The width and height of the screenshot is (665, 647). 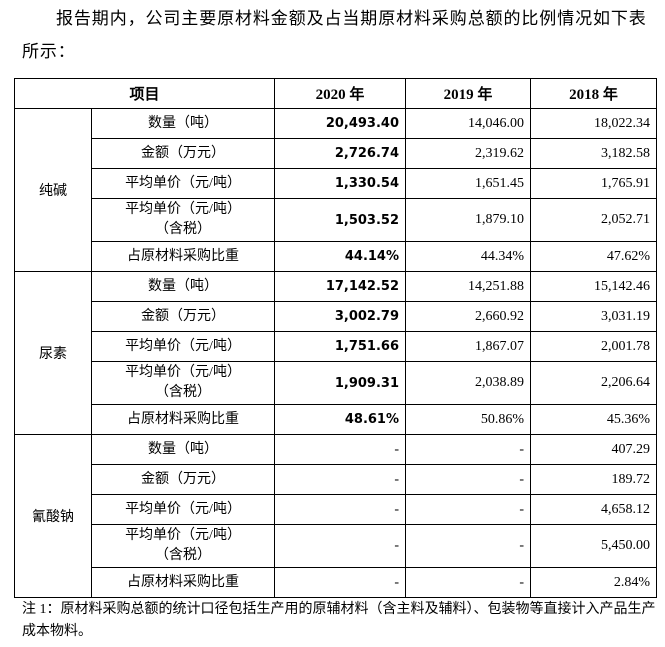 What do you see at coordinates (594, 316) in the screenshot?
I see `value-cell: 3,031.19` at bounding box center [594, 316].